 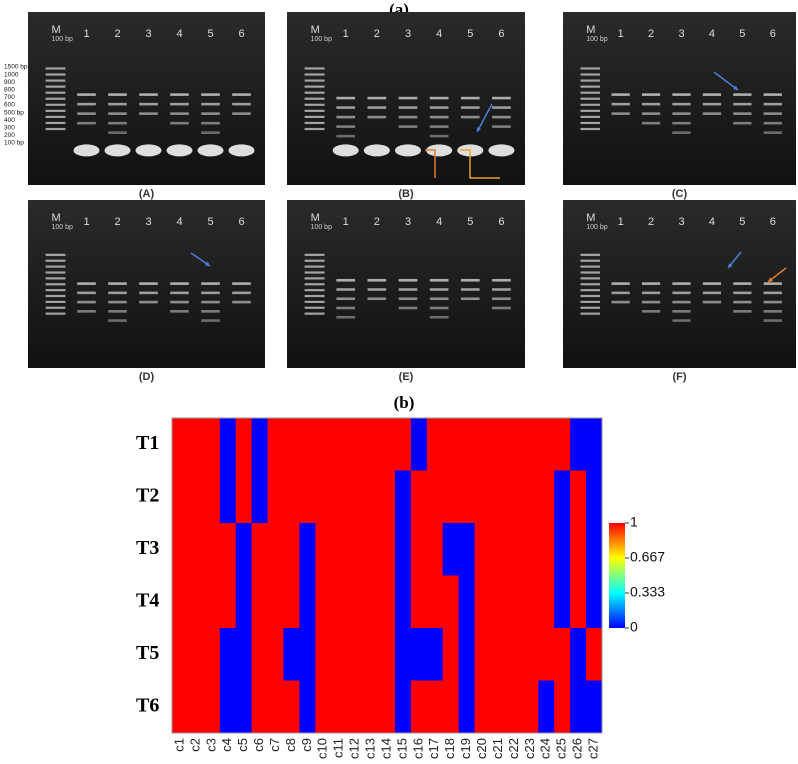 I want to click on column-label: c7, so click(x=274, y=745).